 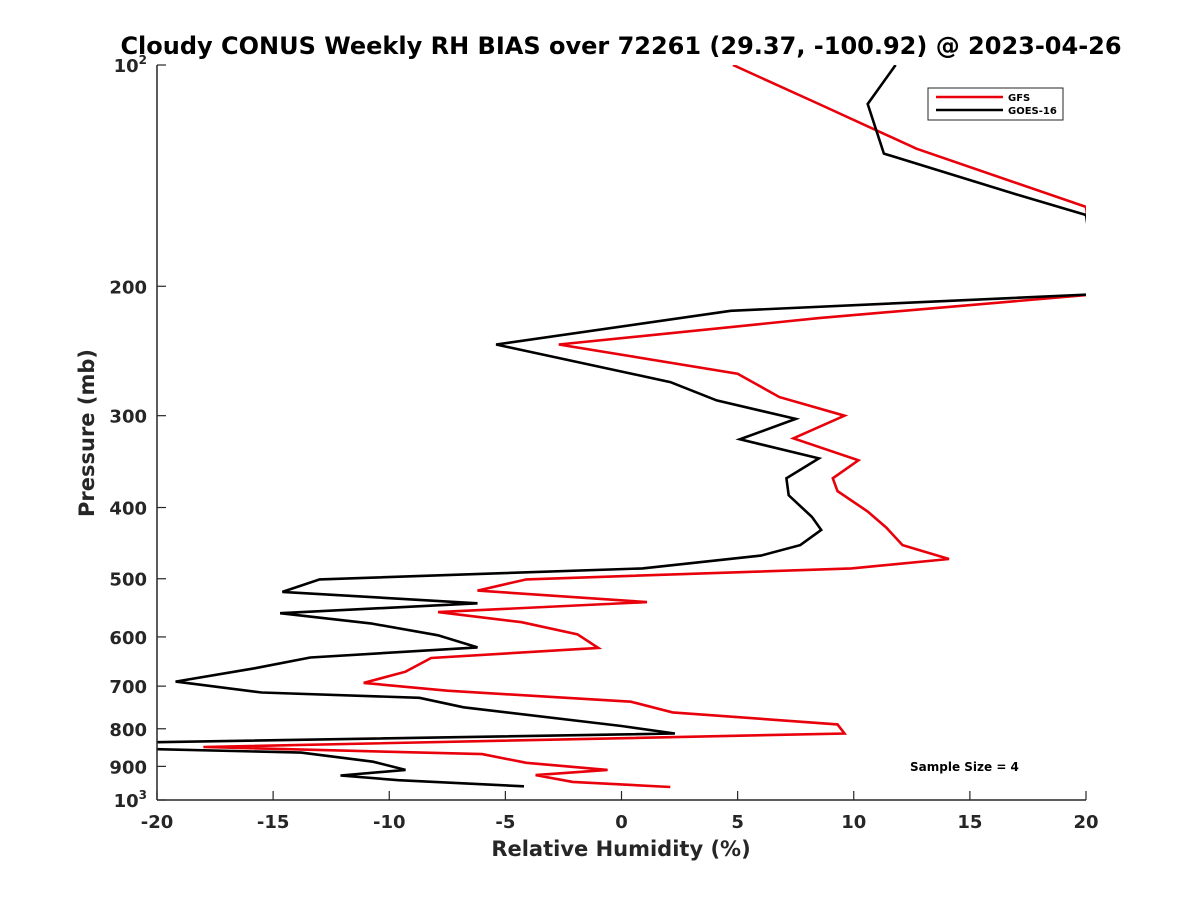 What do you see at coordinates (737, 822) in the screenshot?
I see `x-tick-label: 5` at bounding box center [737, 822].